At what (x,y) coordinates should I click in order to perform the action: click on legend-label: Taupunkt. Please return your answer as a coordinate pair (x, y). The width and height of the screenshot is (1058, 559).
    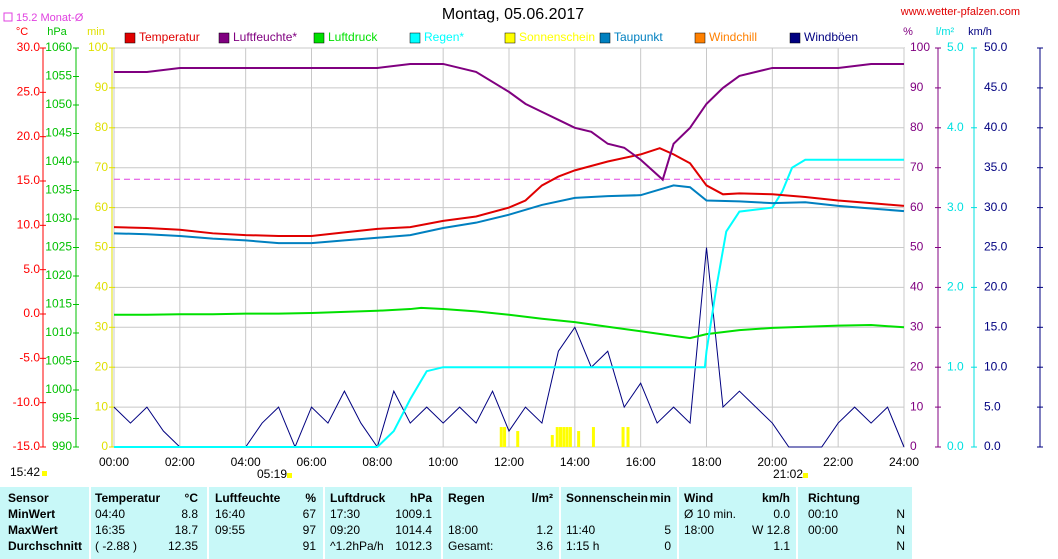
    Looking at the image, I should click on (638, 37).